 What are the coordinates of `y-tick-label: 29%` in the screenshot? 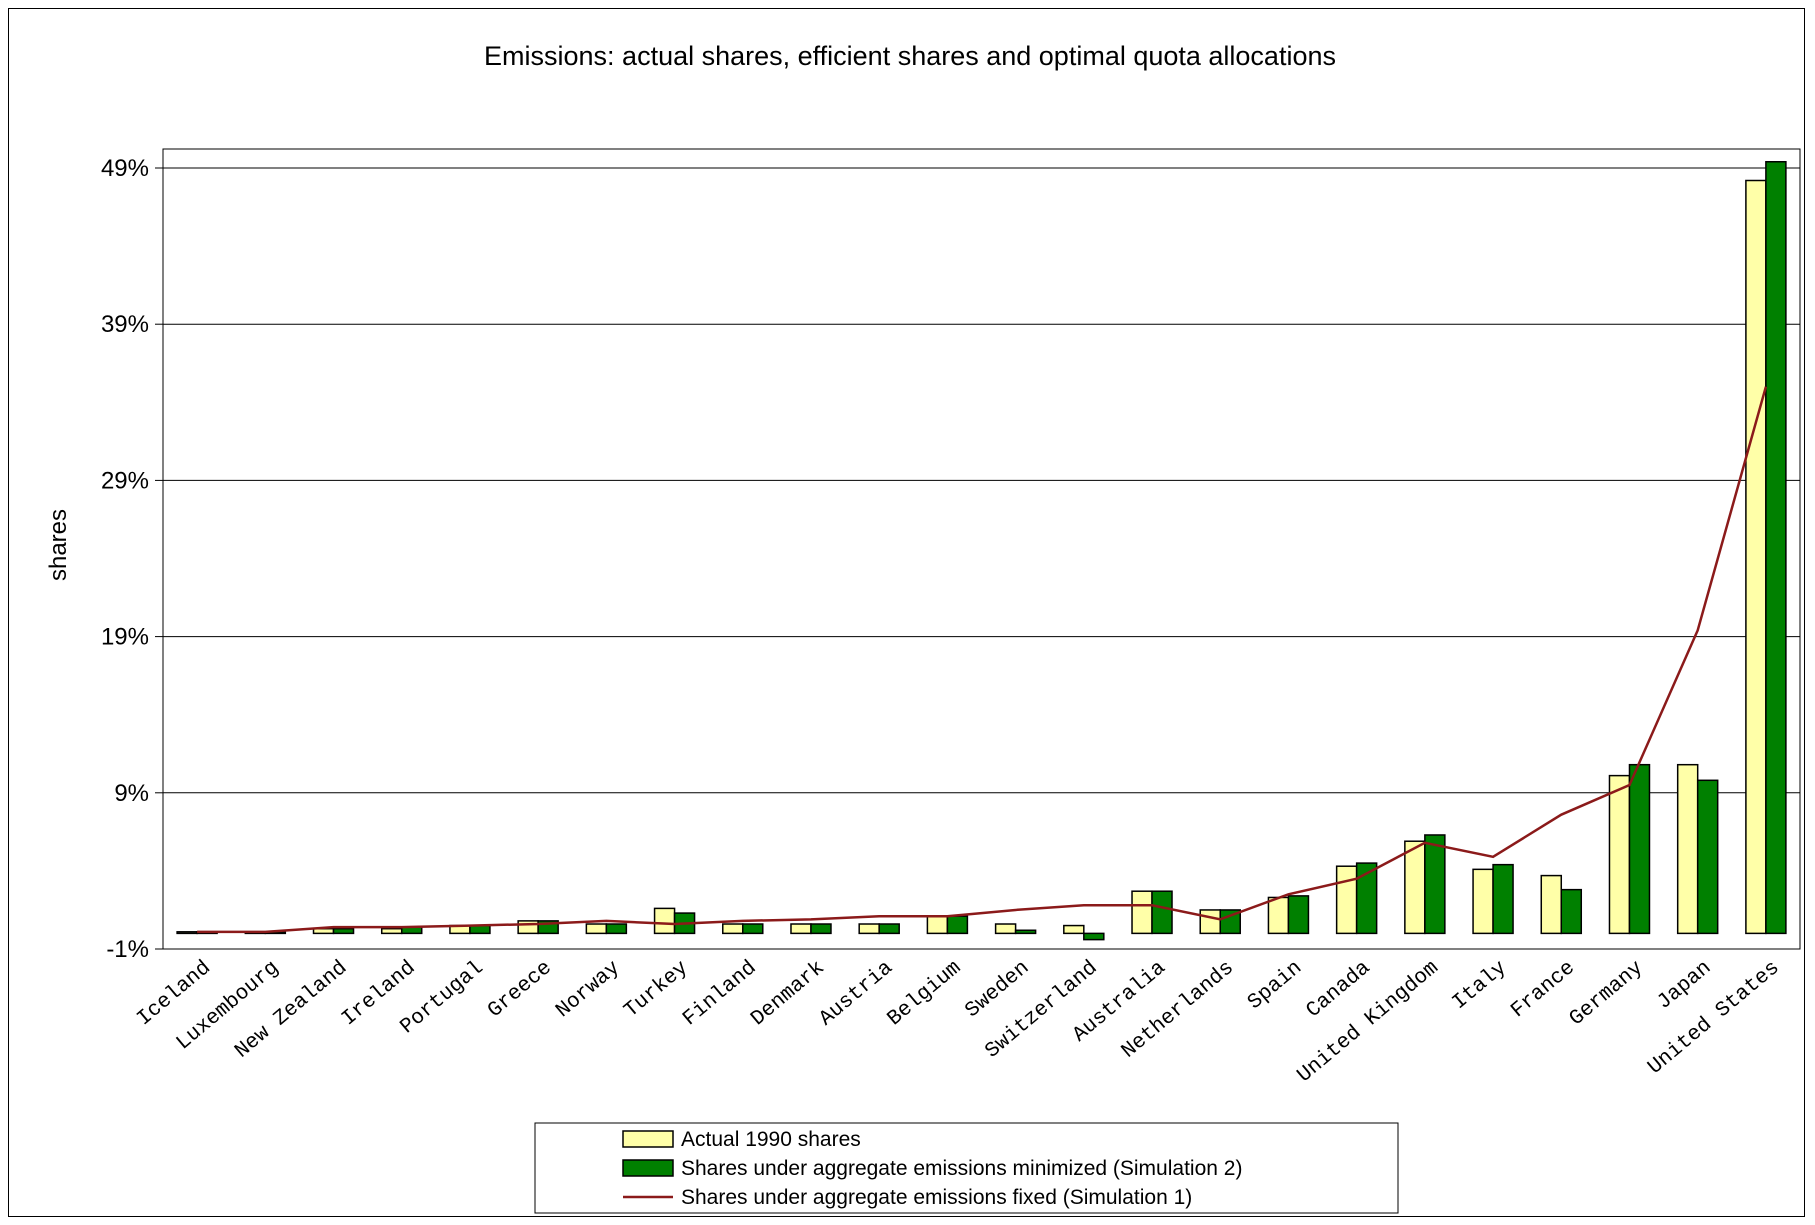 It's located at (125, 480).